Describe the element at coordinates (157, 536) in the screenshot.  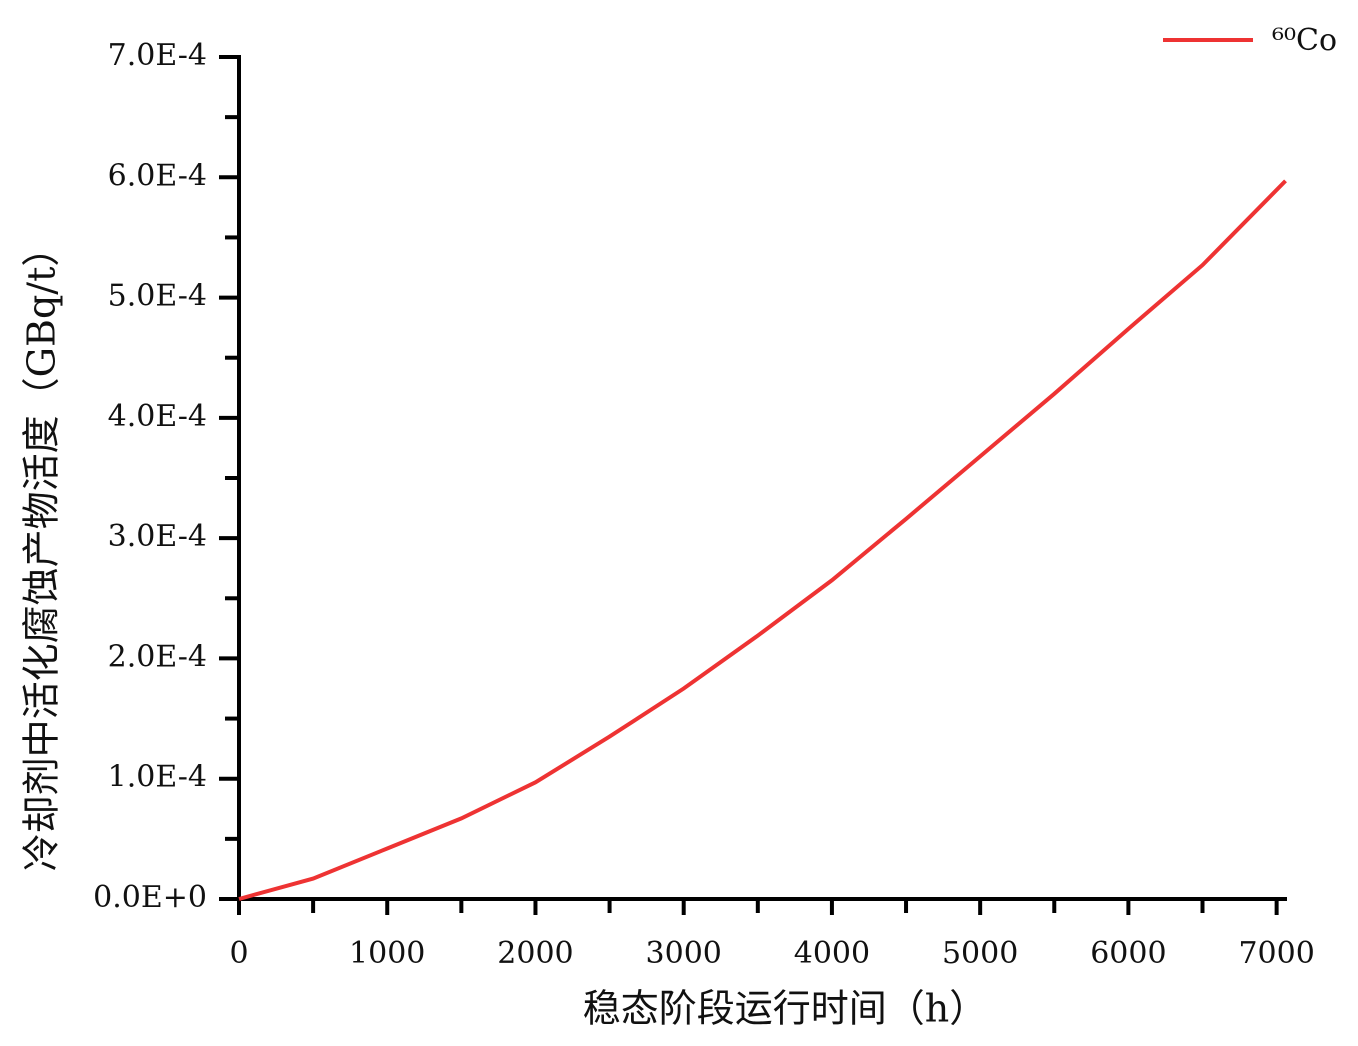
I see `y-tick-label: 3.0E-4` at that location.